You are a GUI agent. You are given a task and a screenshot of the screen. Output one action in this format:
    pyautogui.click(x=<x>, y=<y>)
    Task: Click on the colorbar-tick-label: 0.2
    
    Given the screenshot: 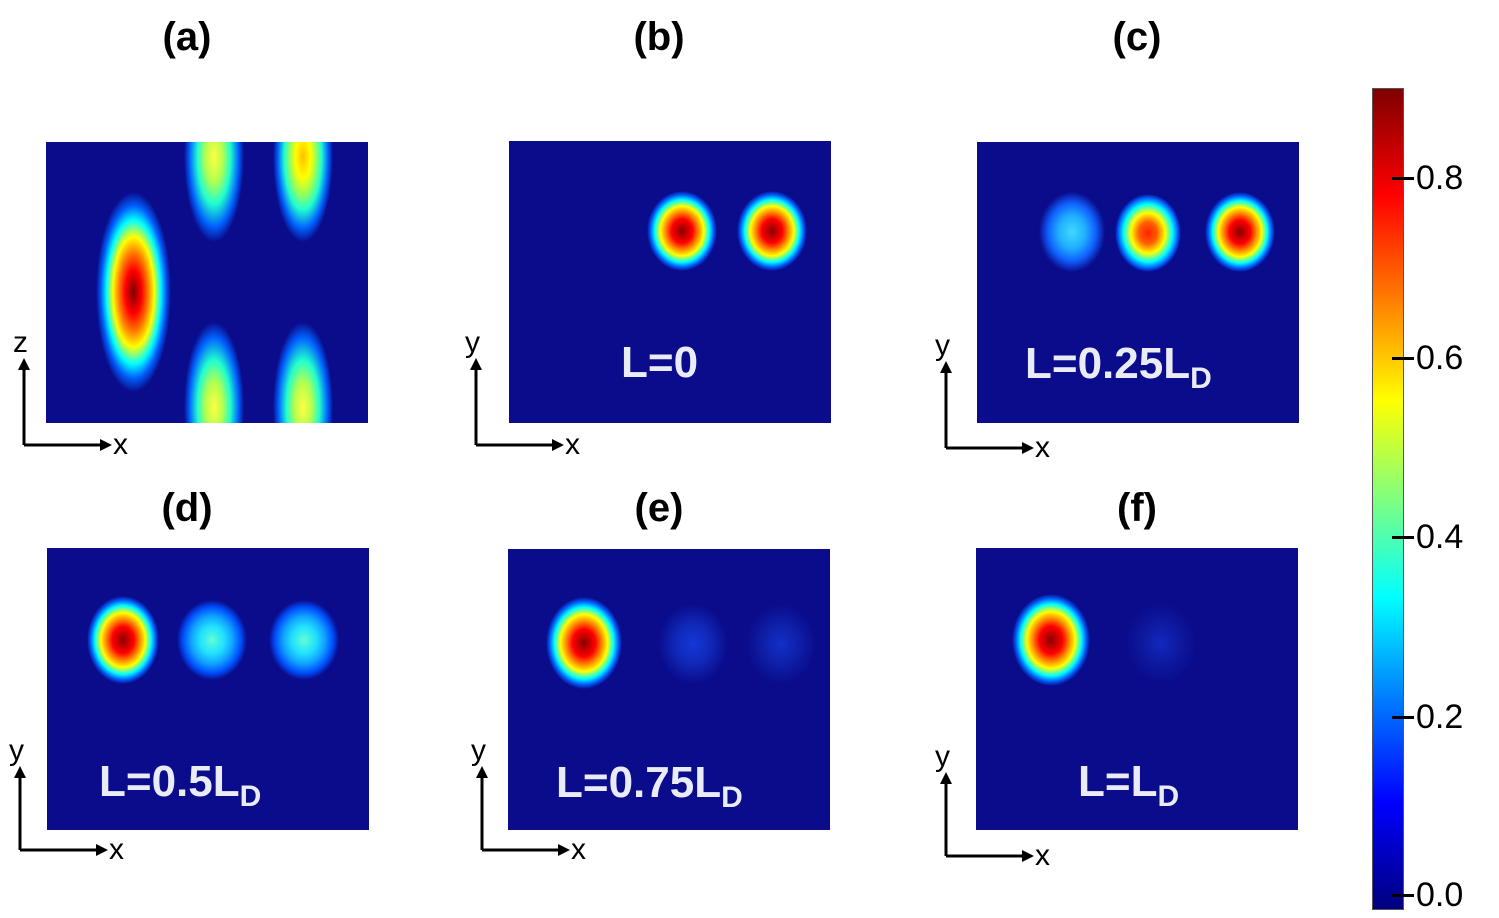 What is the action you would take?
    pyautogui.click(x=1440, y=717)
    